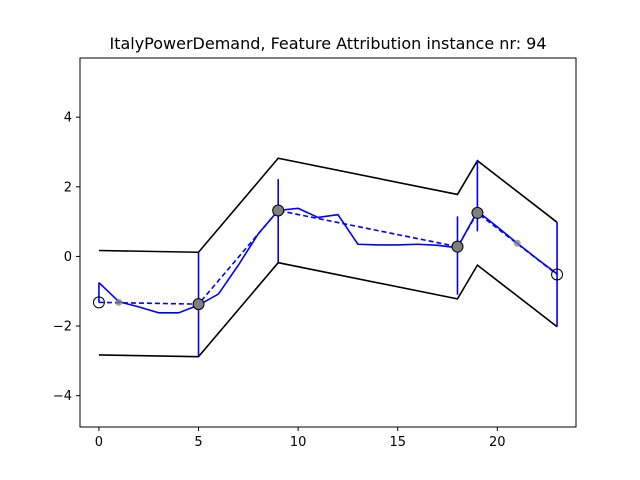  Describe the element at coordinates (68, 257) in the screenshot. I see `y-tick-label: 0` at that location.